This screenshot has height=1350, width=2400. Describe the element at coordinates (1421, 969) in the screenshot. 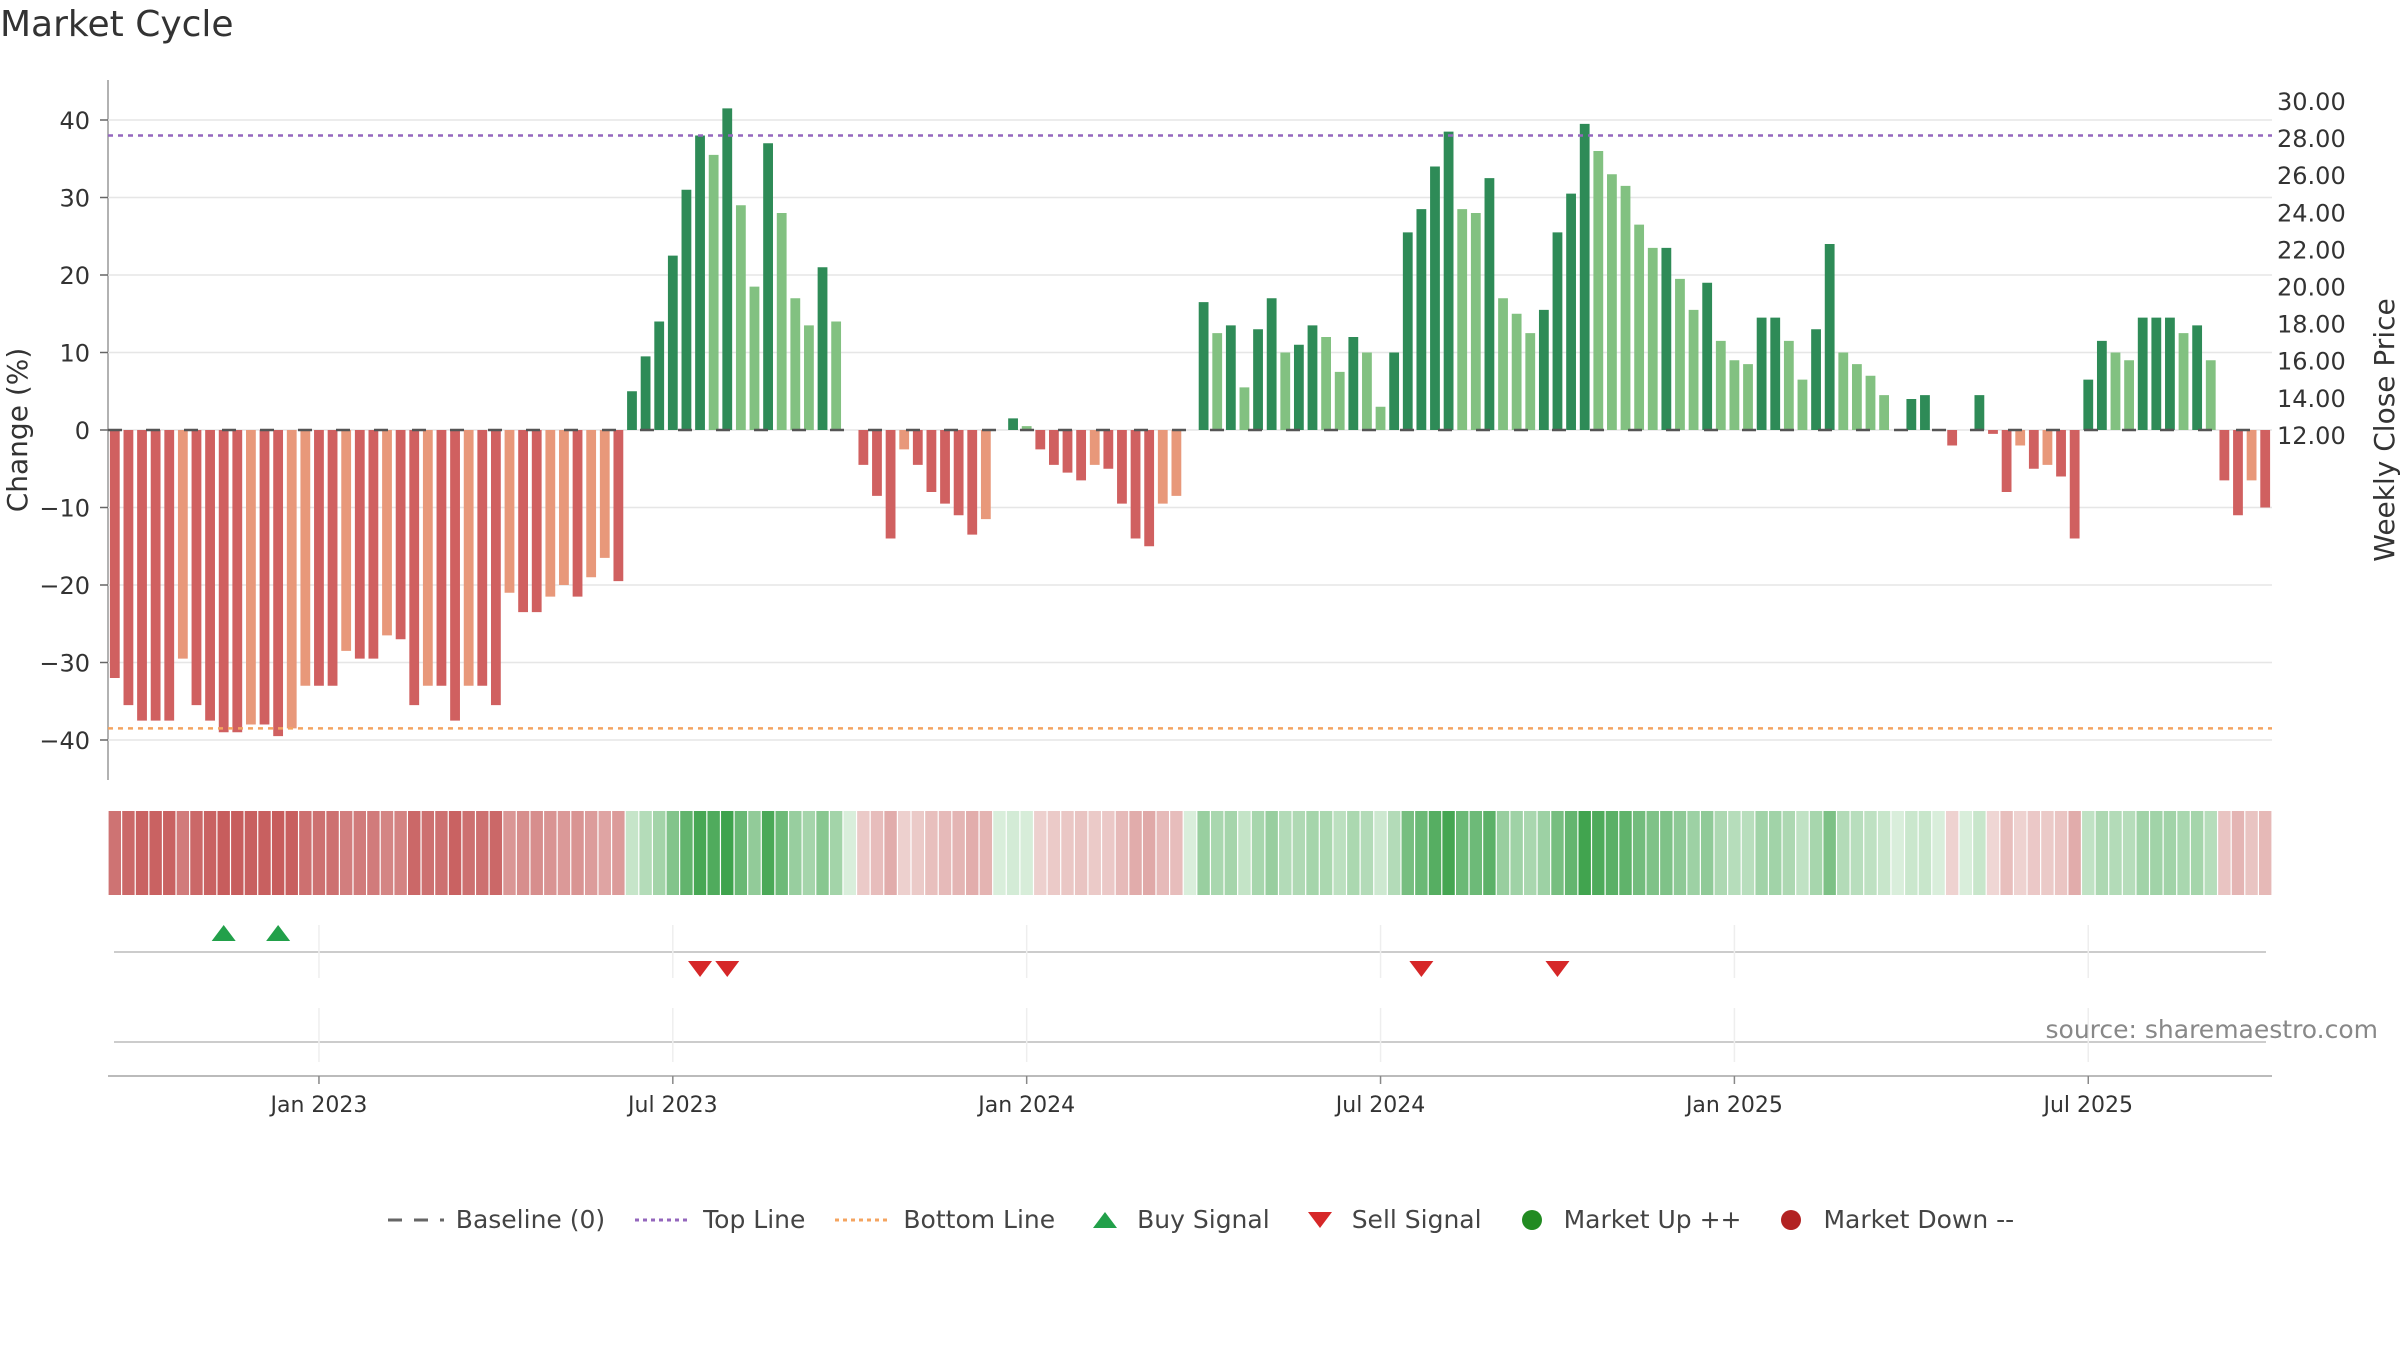

I see `sell-signal-marker` at that location.